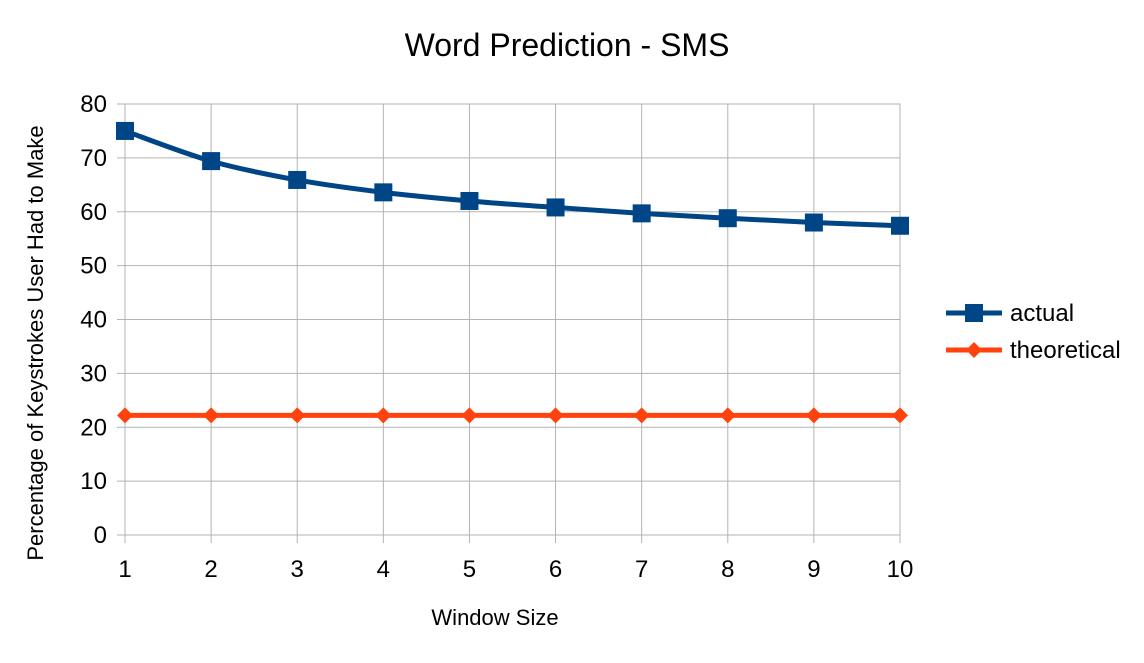  Describe the element at coordinates (100, 535) in the screenshot. I see `y-tick-label: 0` at that location.